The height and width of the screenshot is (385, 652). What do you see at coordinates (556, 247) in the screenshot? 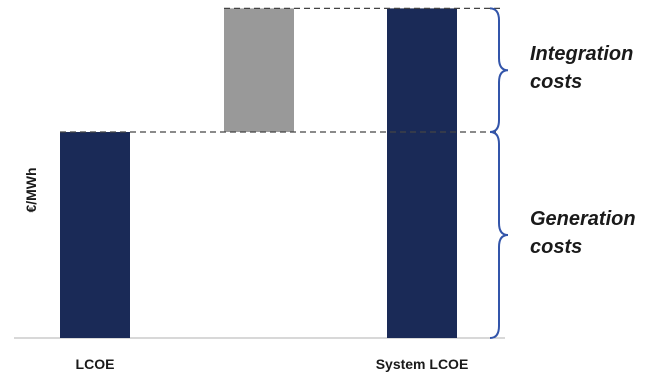
I see `annotation-generation-line2: costs` at bounding box center [556, 247].